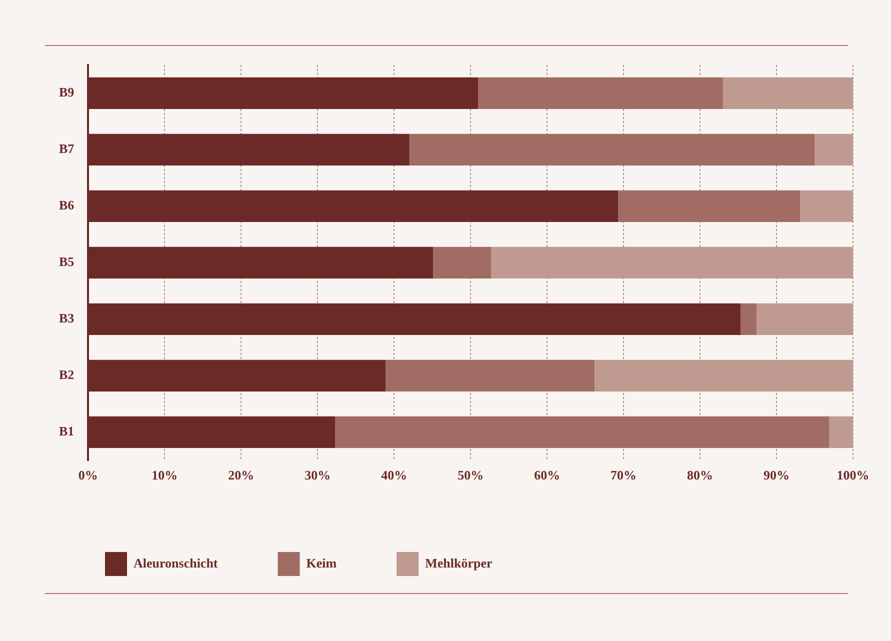  Describe the element at coordinates (67, 148) in the screenshot. I see `y-tick-label: B7` at that location.